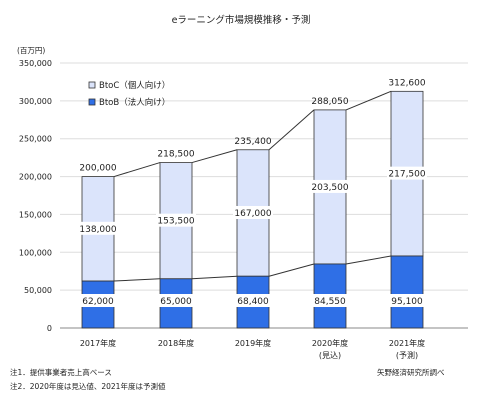  I want to click on footnote-1: 注1．提供事業者売上高ベース, so click(61, 372).